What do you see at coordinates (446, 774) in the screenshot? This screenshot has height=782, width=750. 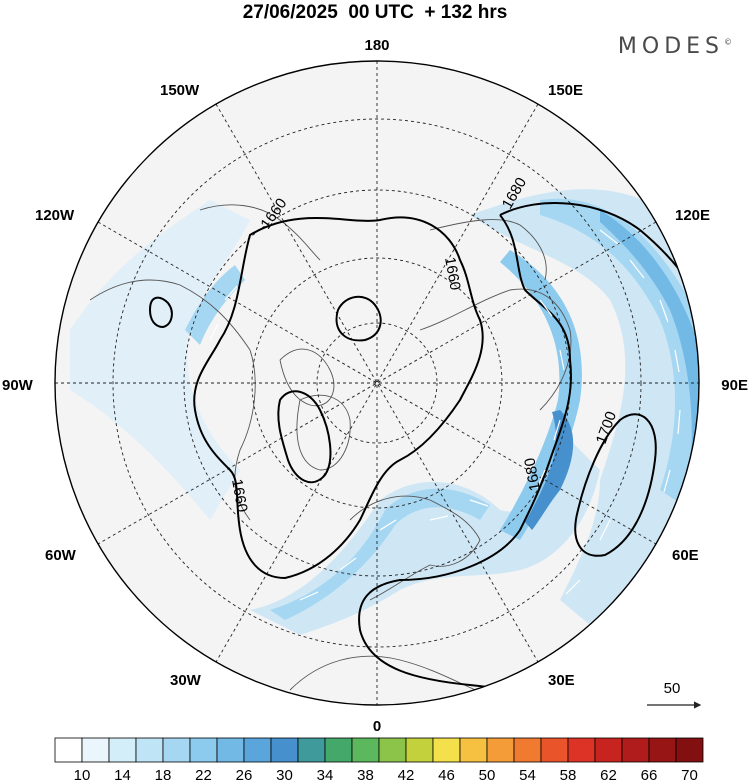 I see `colorbar-tick-label: 46` at bounding box center [446, 774].